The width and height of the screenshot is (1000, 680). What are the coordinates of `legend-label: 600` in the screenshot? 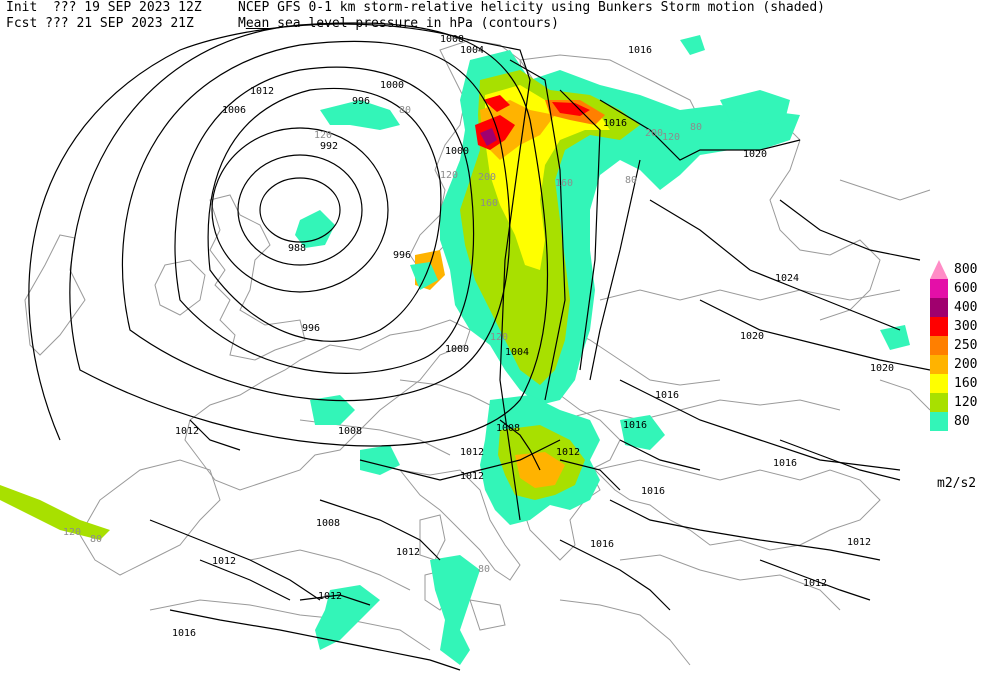 It's located at (966, 288).